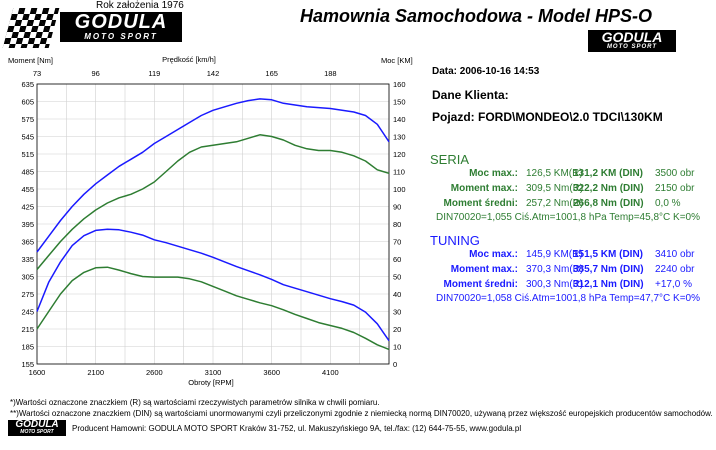 This screenshot has height=450, width=716. I want to click on y-left-tick-label: 545, so click(27, 137).